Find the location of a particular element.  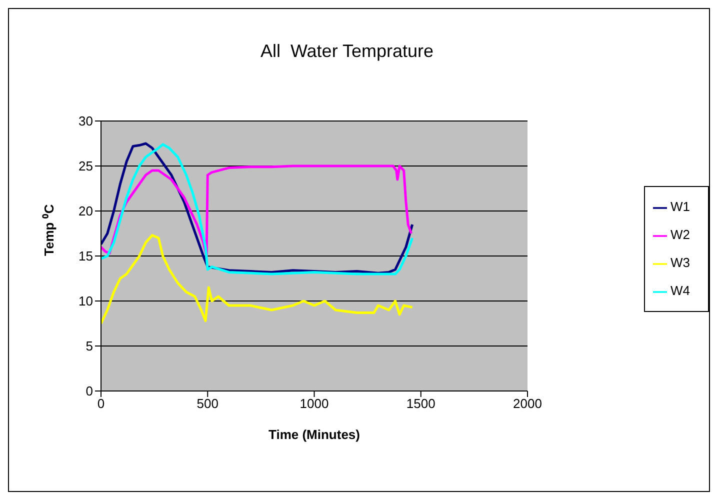

legend-label: W4 is located at coordinates (680, 290).